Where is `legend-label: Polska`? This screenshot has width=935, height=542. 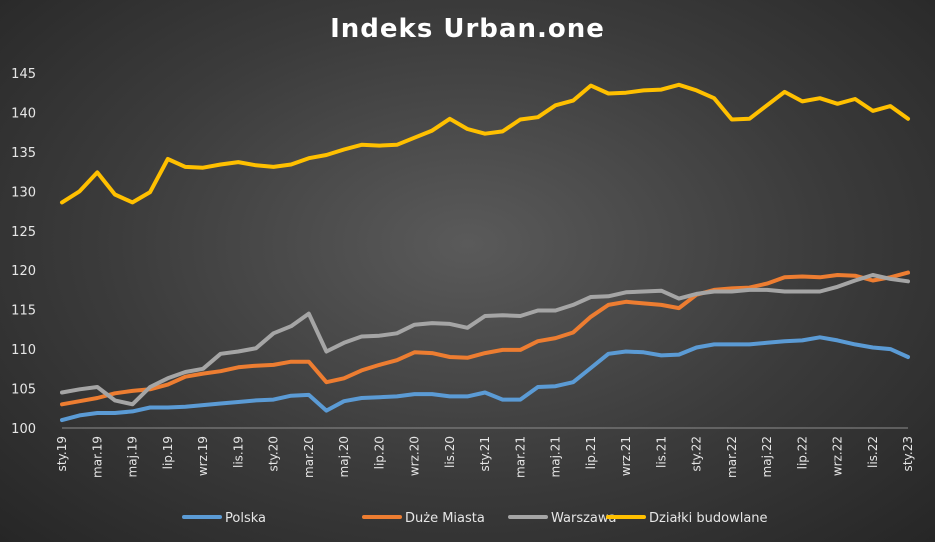
legend-label: Polska is located at coordinates (245, 518).